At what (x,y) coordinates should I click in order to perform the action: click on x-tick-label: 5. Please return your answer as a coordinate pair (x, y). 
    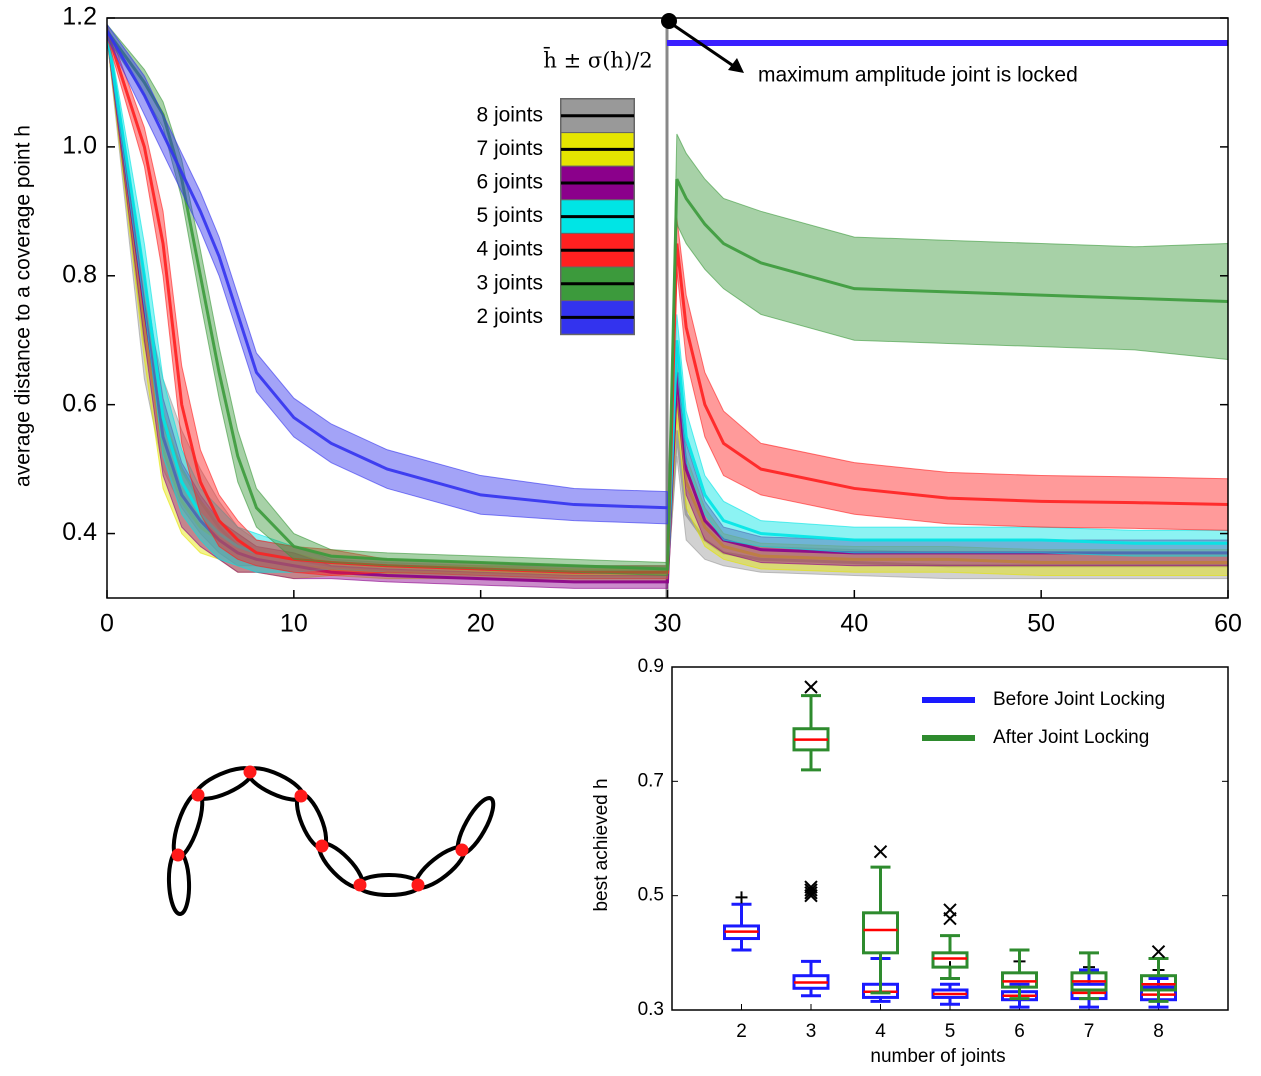
    Looking at the image, I should click on (950, 1031).